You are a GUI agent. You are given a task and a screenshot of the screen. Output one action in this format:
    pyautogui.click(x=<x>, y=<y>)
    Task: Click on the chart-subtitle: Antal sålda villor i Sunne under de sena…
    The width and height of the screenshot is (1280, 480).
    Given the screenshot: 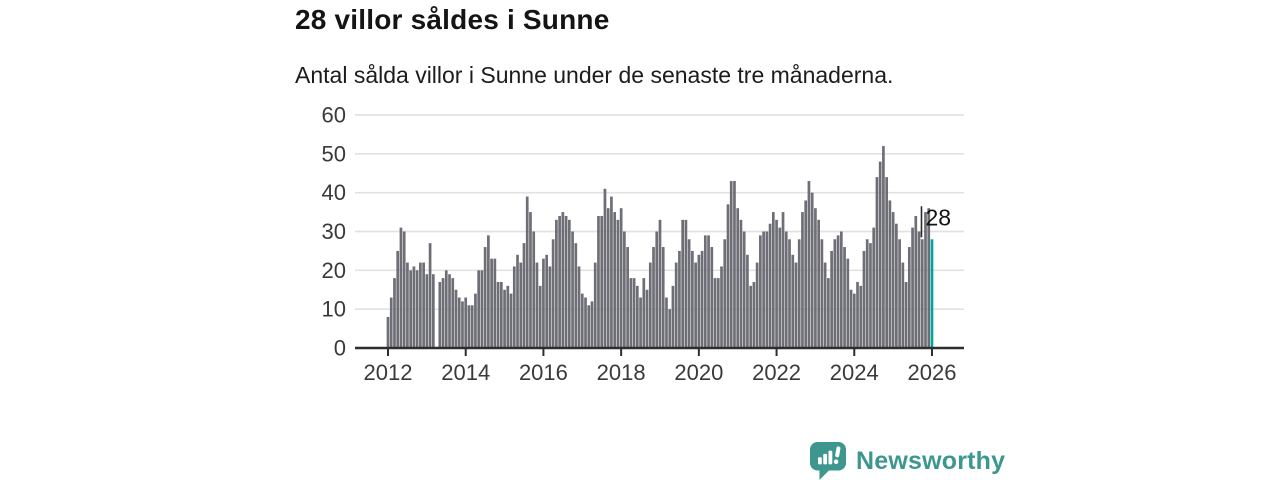 What is the action you would take?
    pyautogui.click(x=594, y=75)
    